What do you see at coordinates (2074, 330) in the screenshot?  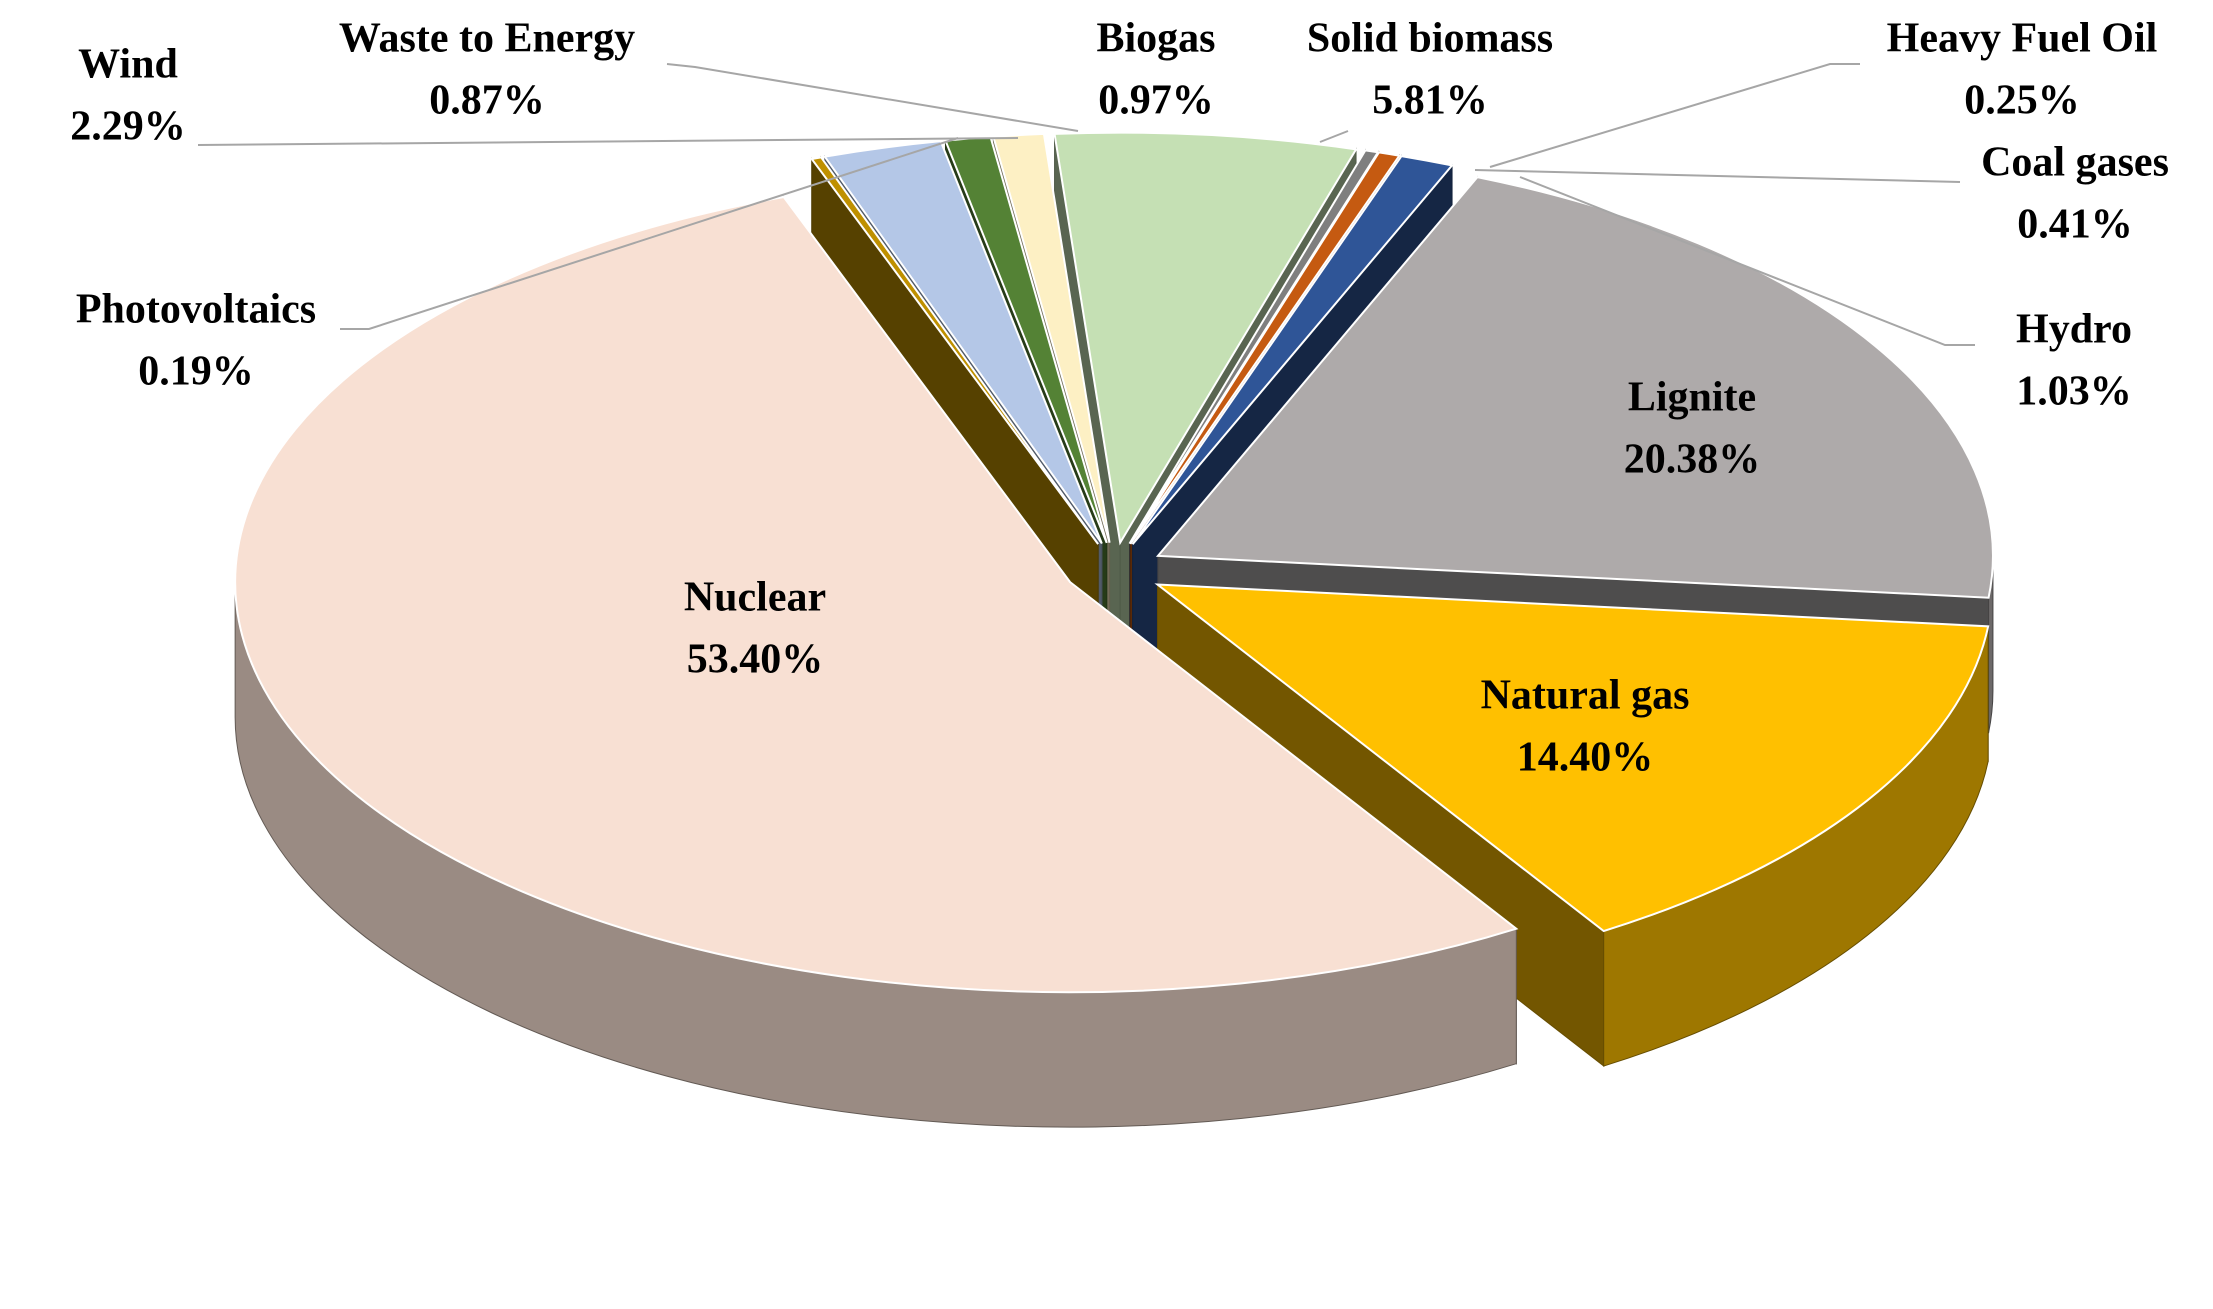 I see `data-label-name: Hydro` at bounding box center [2074, 330].